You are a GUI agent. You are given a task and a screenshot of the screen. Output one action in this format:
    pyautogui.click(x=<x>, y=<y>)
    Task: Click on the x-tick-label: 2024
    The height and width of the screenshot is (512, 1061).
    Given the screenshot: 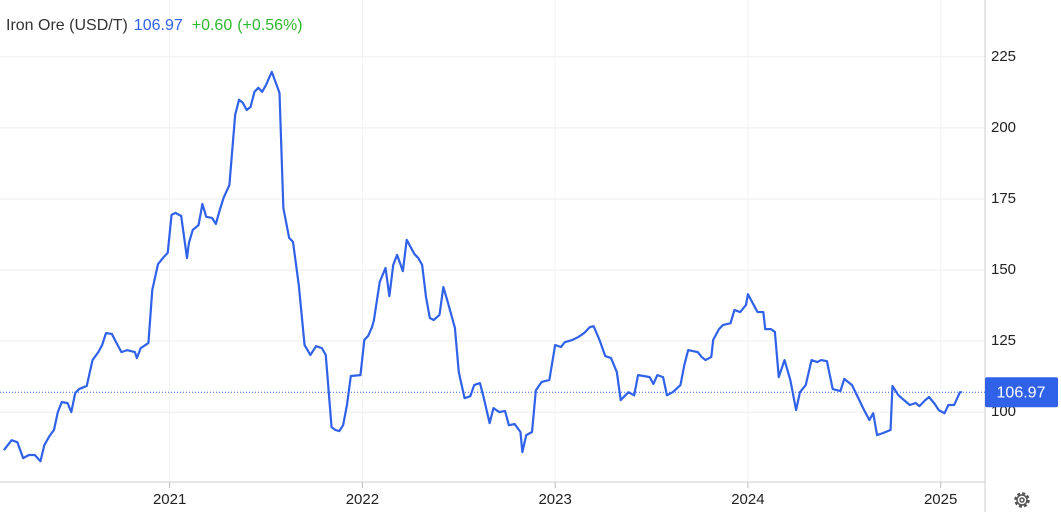 What is the action you would take?
    pyautogui.click(x=747, y=499)
    